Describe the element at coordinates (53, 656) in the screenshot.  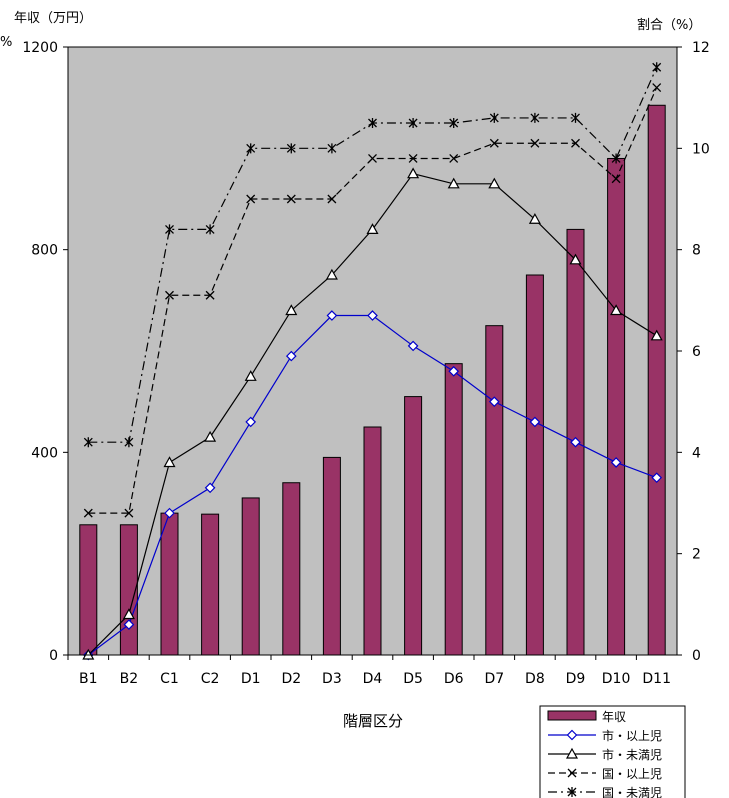
I see `left-tick-label: 0` at that location.